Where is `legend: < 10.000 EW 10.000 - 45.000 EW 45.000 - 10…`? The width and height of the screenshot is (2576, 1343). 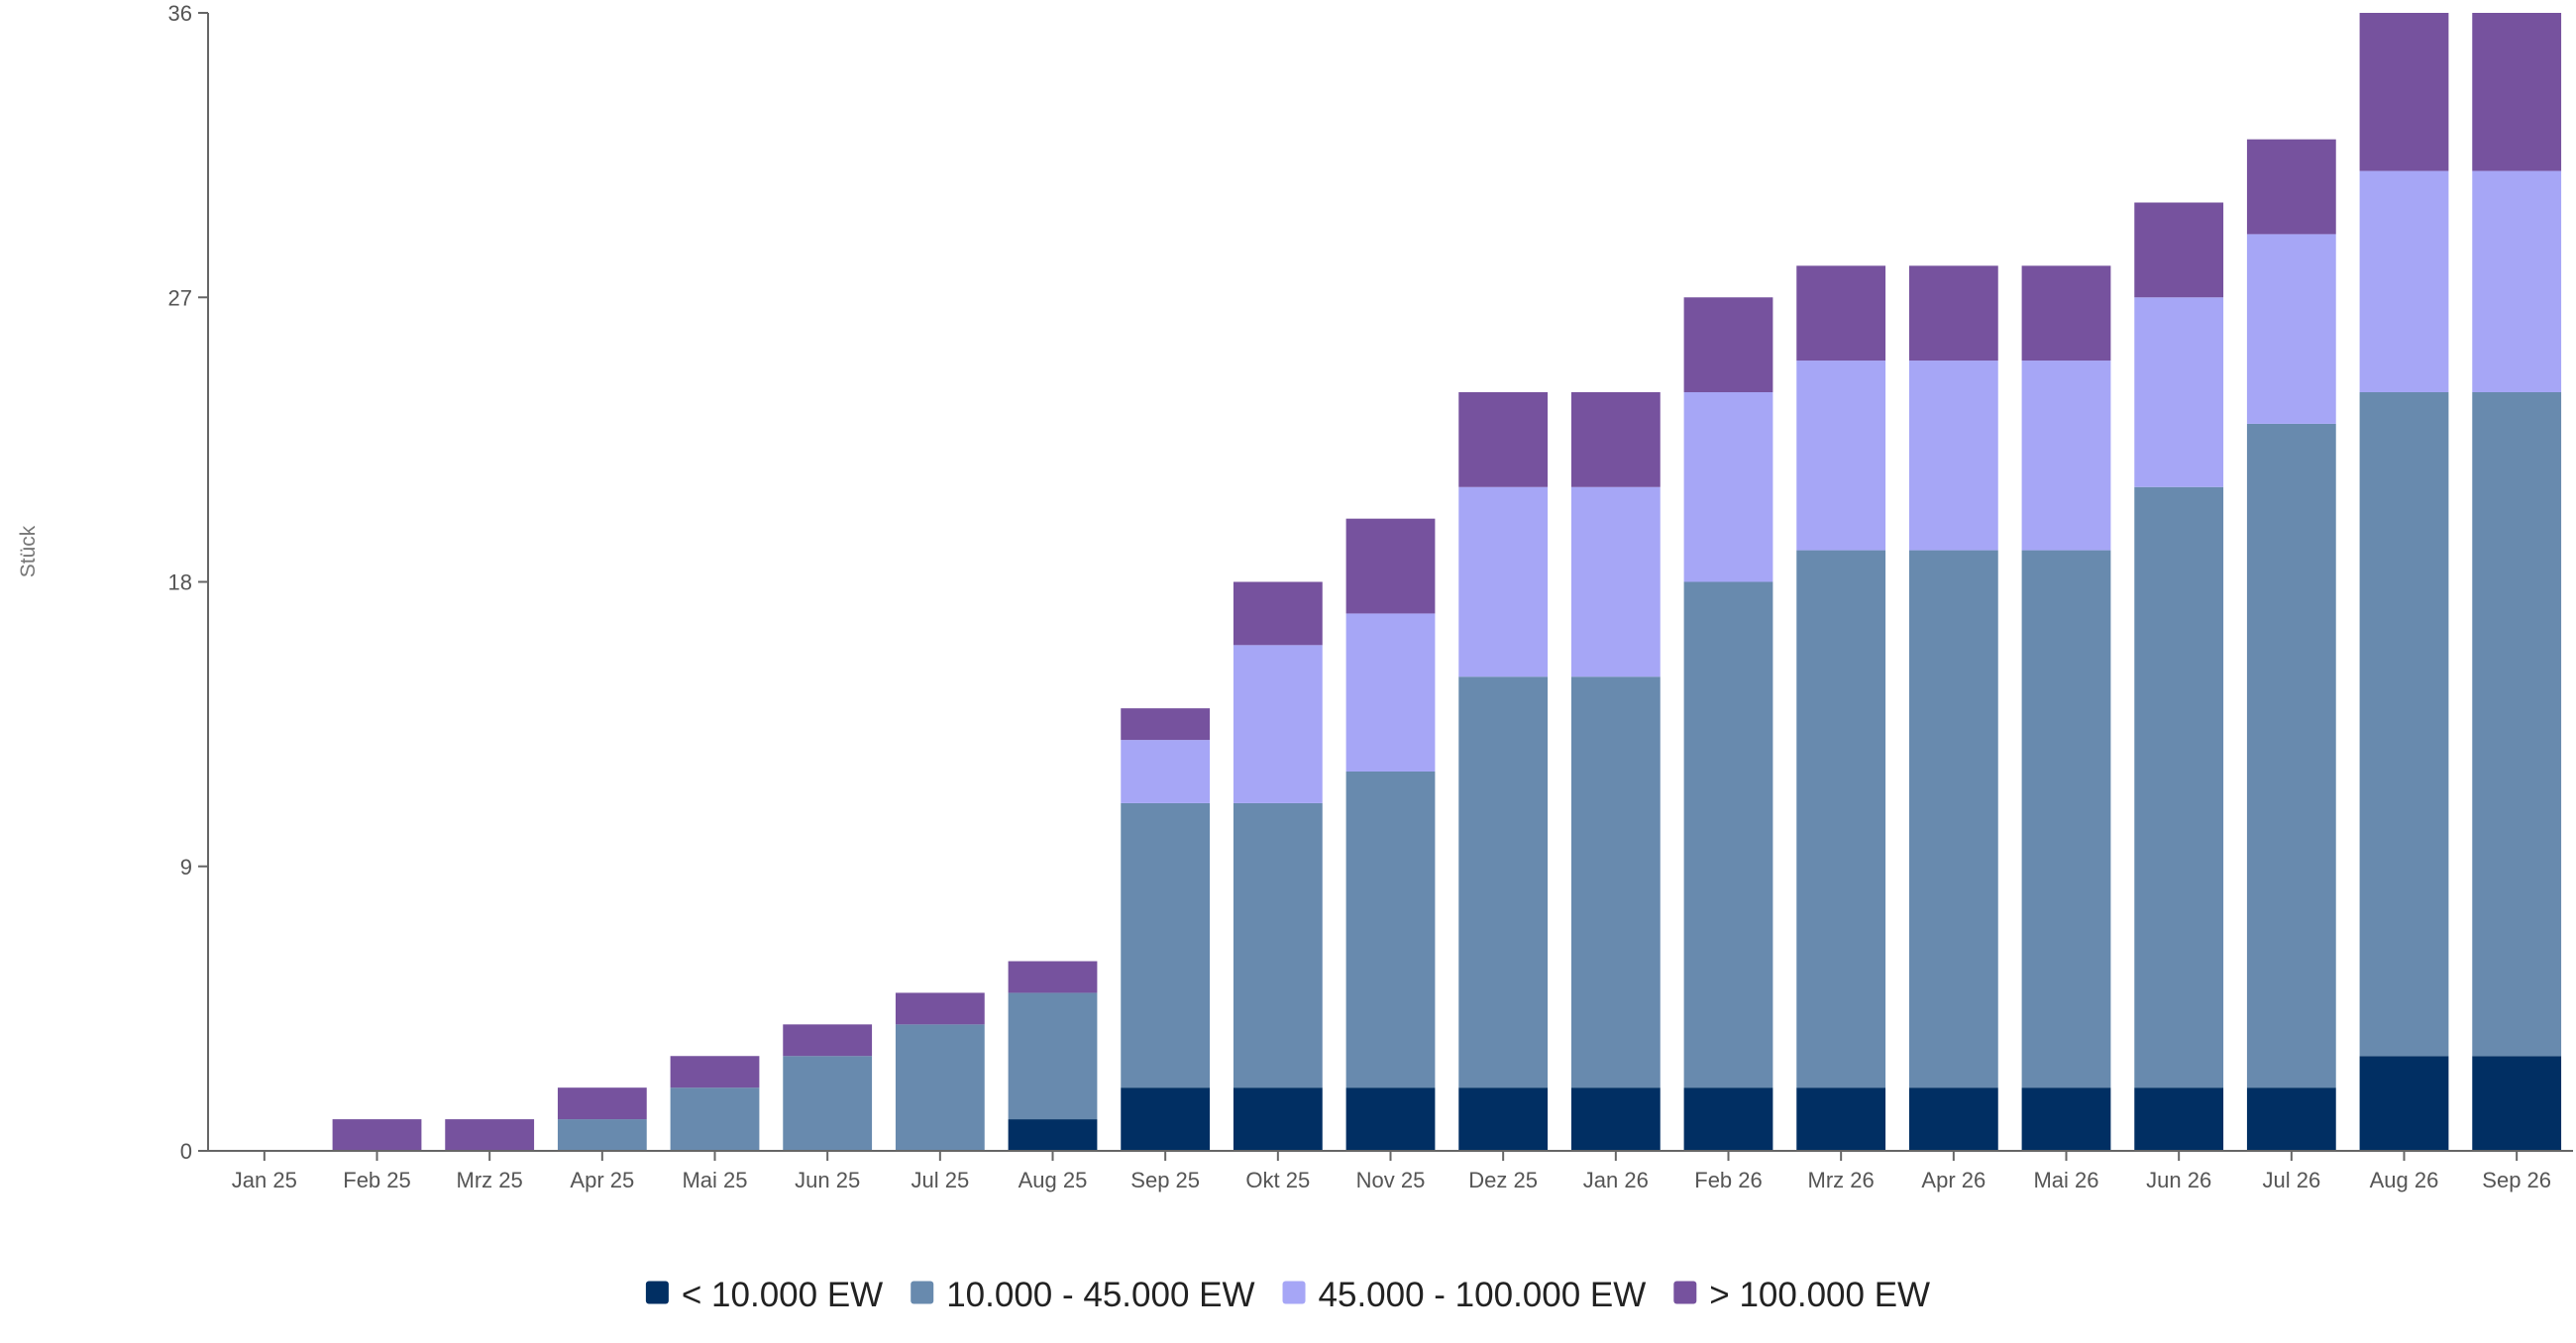 legend: < 10.000 EW 10.000 - 45.000 EW 45.000 - 10… is located at coordinates (1287, 1295).